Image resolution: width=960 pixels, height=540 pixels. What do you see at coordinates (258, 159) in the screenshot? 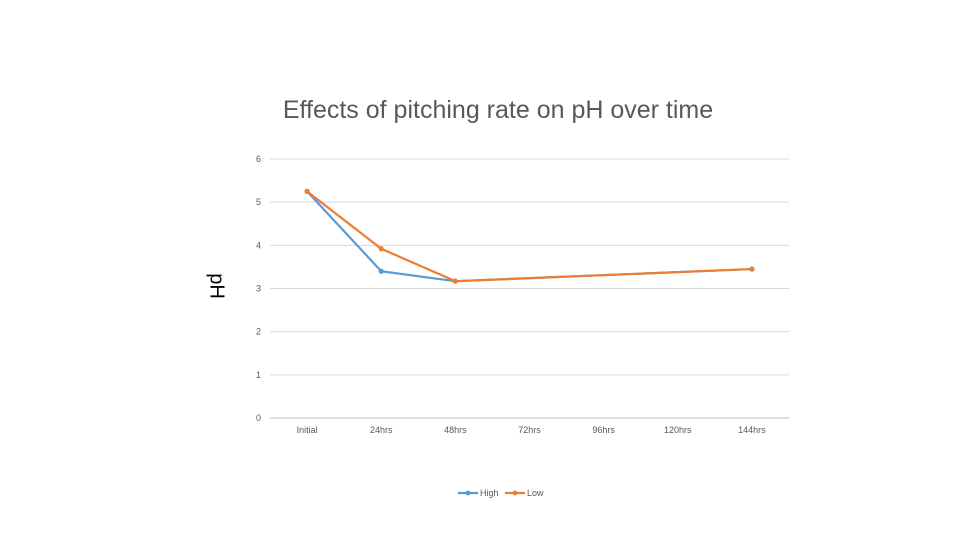
I see `y-tick-label: 6` at bounding box center [258, 159].